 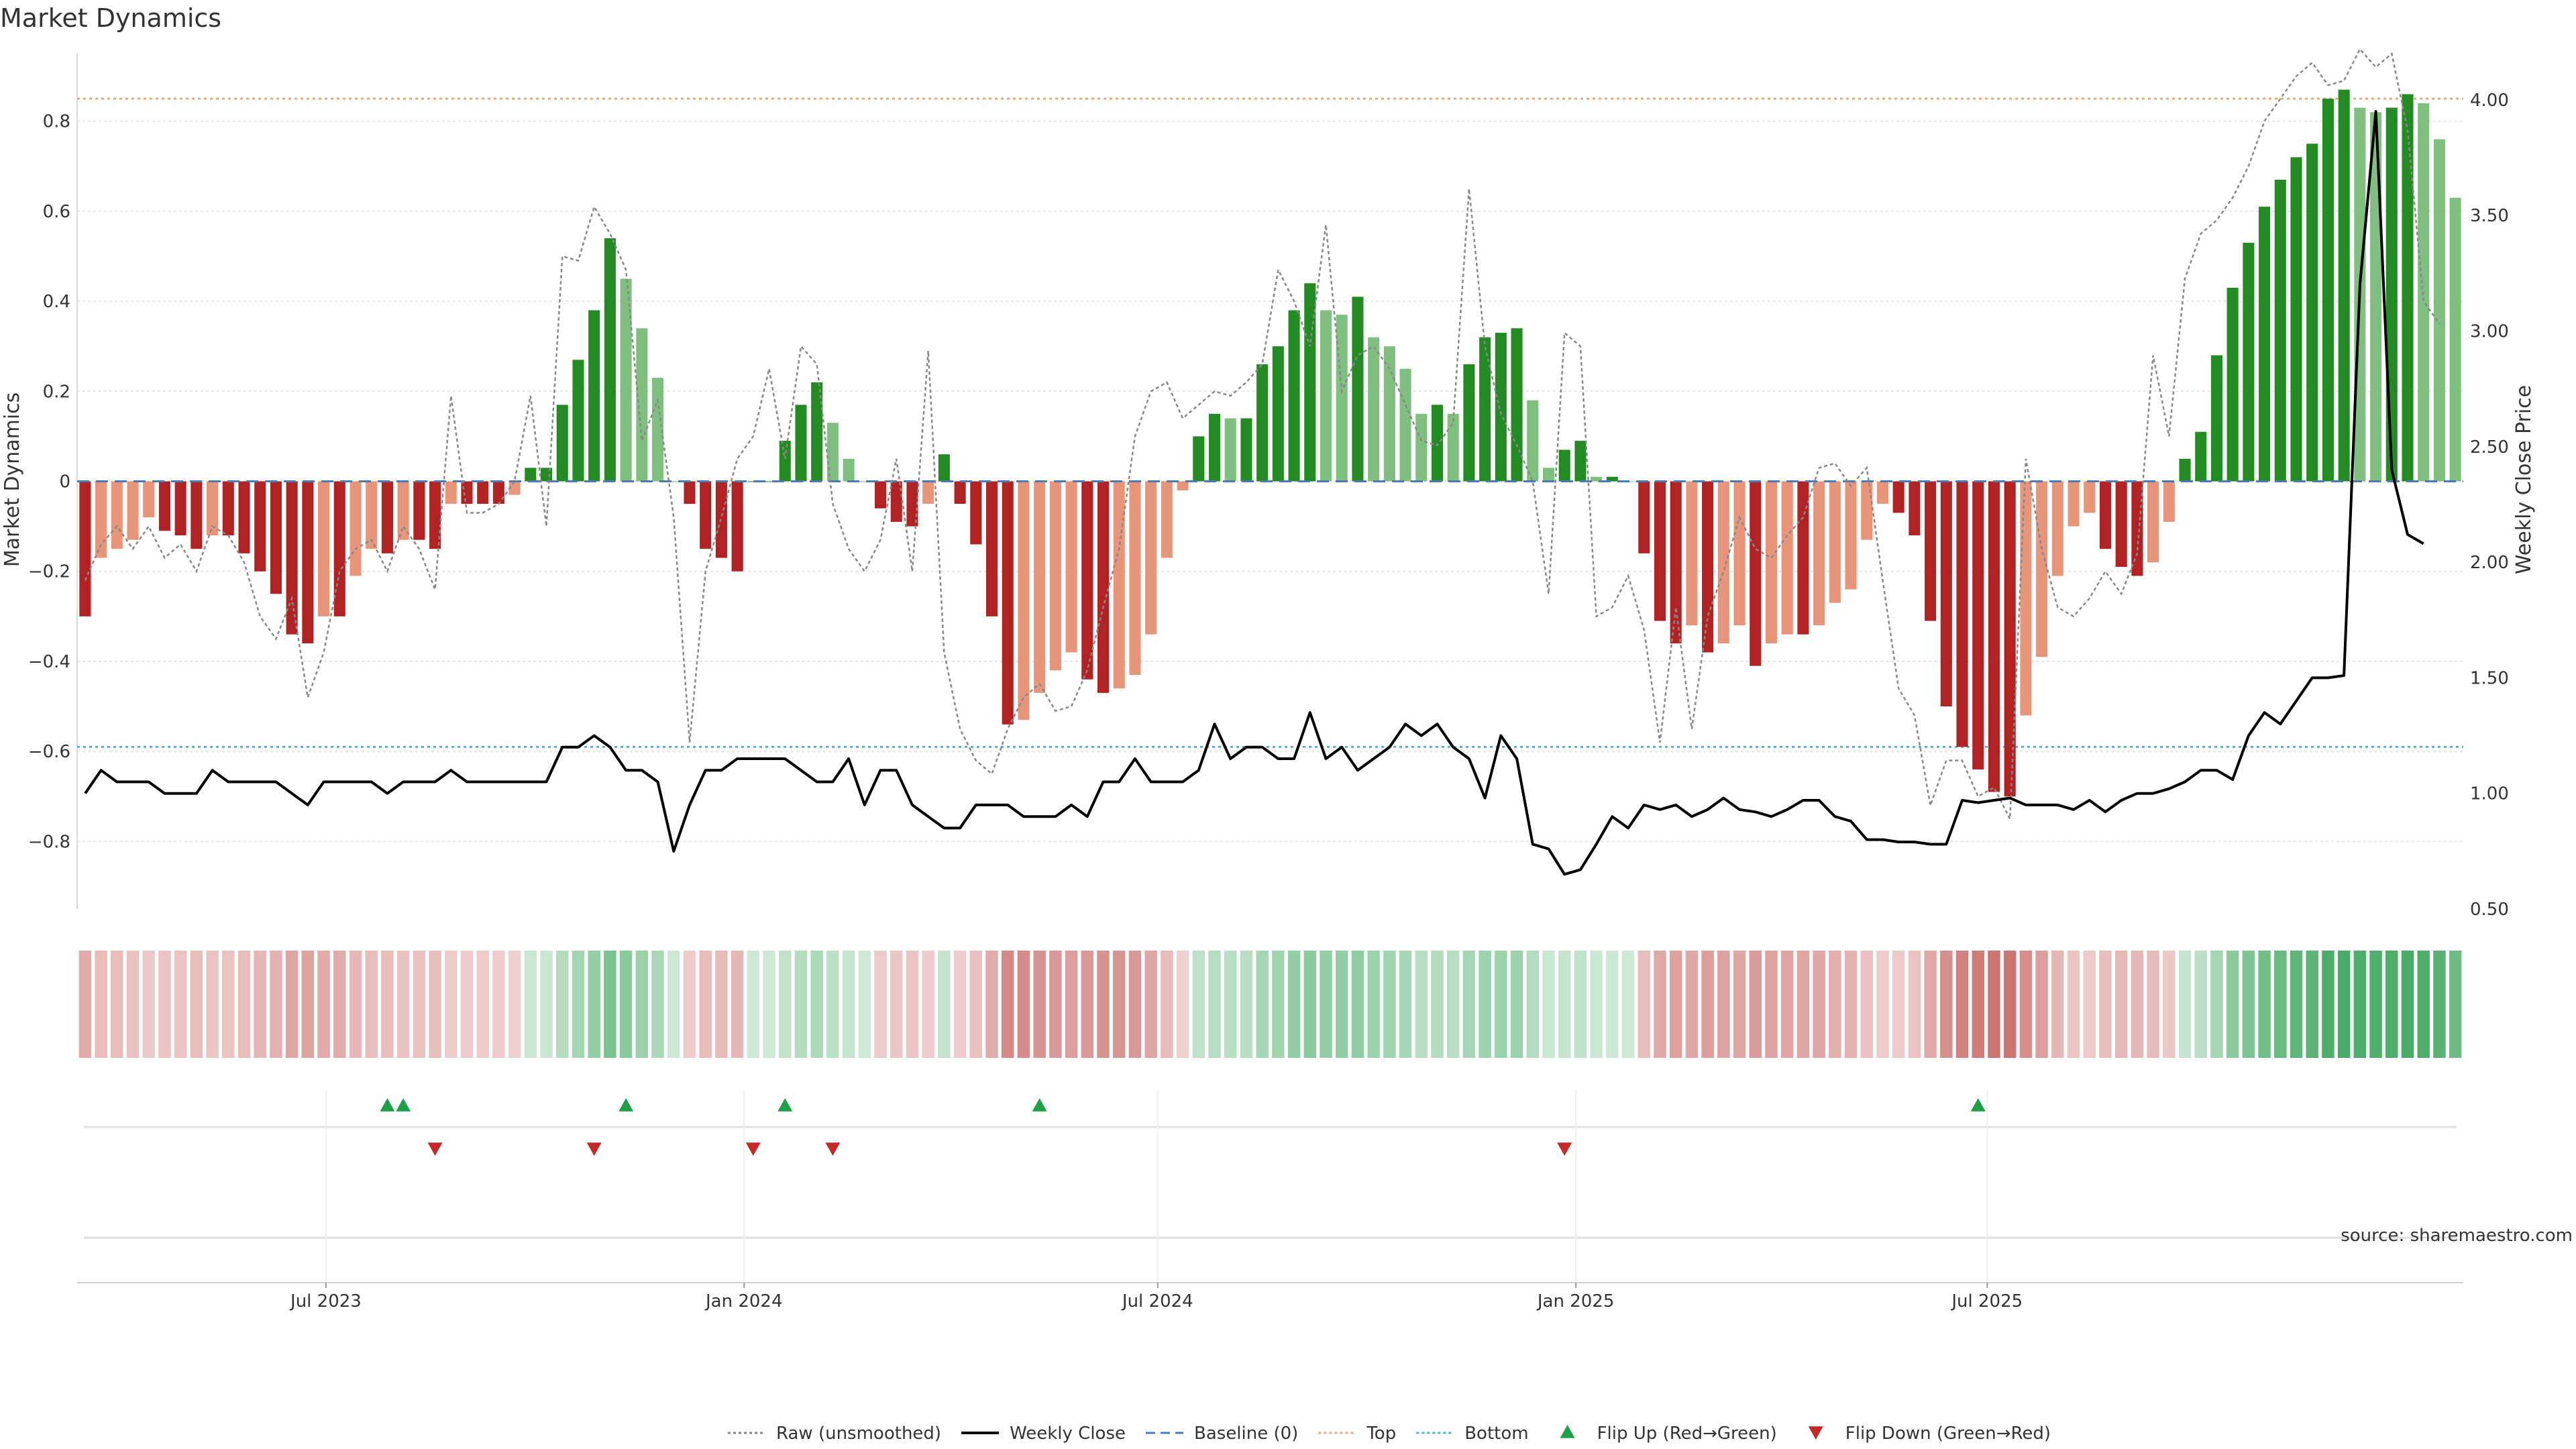 I want to click on left-tick-label: −0.6, so click(x=49, y=752).